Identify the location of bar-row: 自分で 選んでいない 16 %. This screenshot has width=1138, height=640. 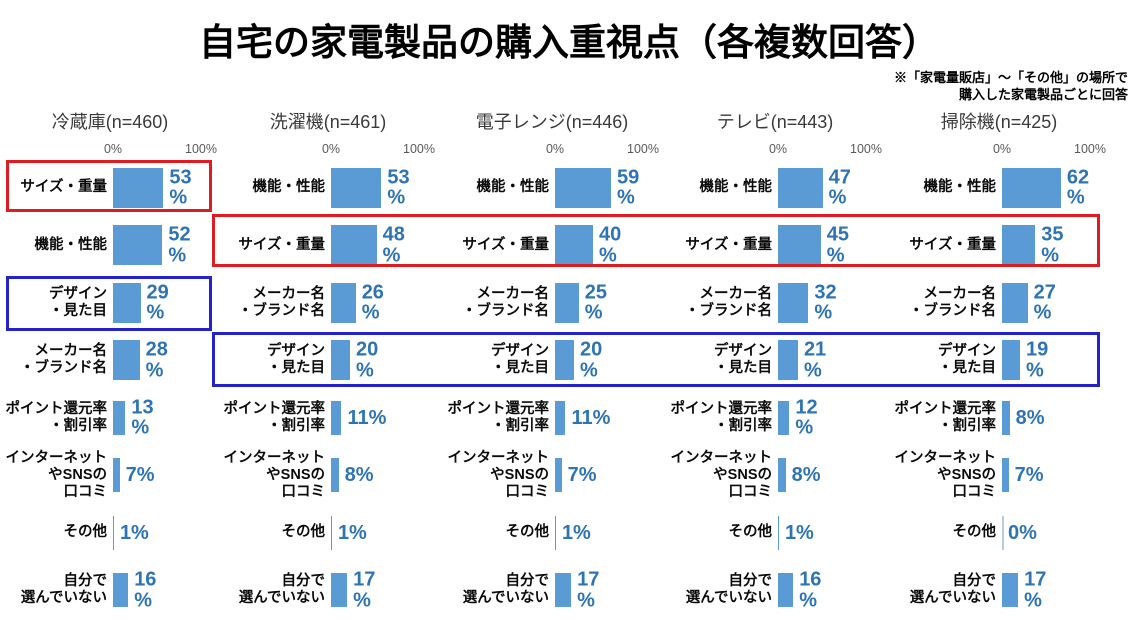
(110, 591).